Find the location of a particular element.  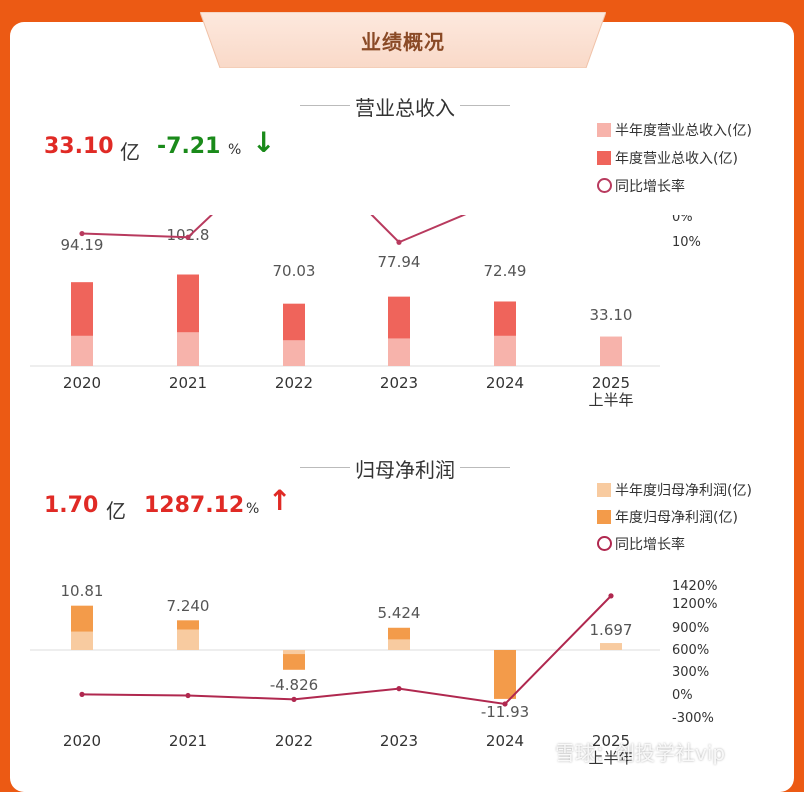

data-label: 94.19 is located at coordinates (82, 245).